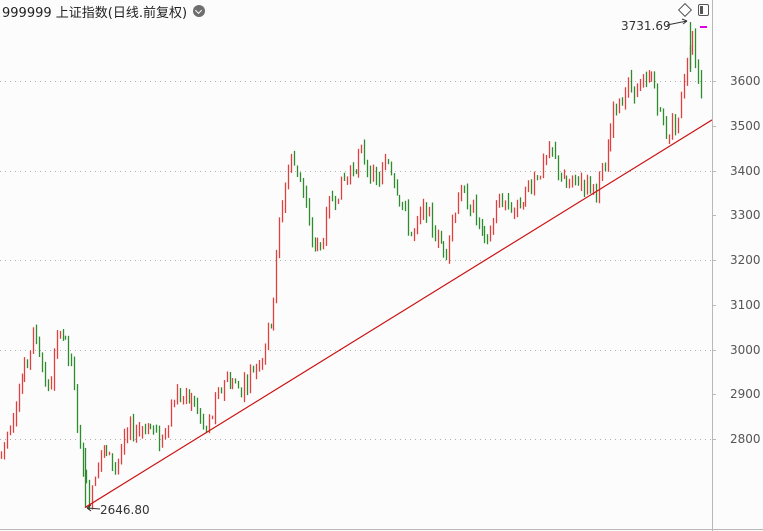  Describe the element at coordinates (199, 11) in the screenshot. I see `chevron-down-circle-icon` at that location.